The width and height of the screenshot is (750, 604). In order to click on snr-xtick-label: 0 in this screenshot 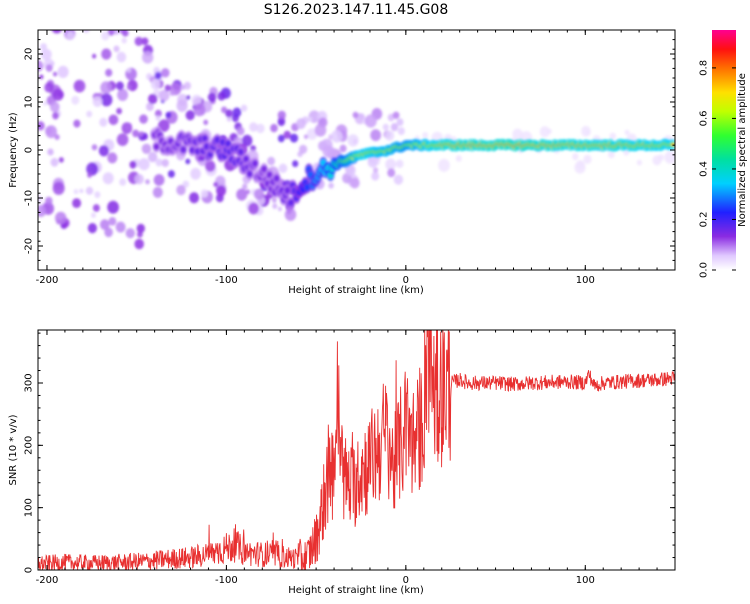, I will do `click(406, 580)`.